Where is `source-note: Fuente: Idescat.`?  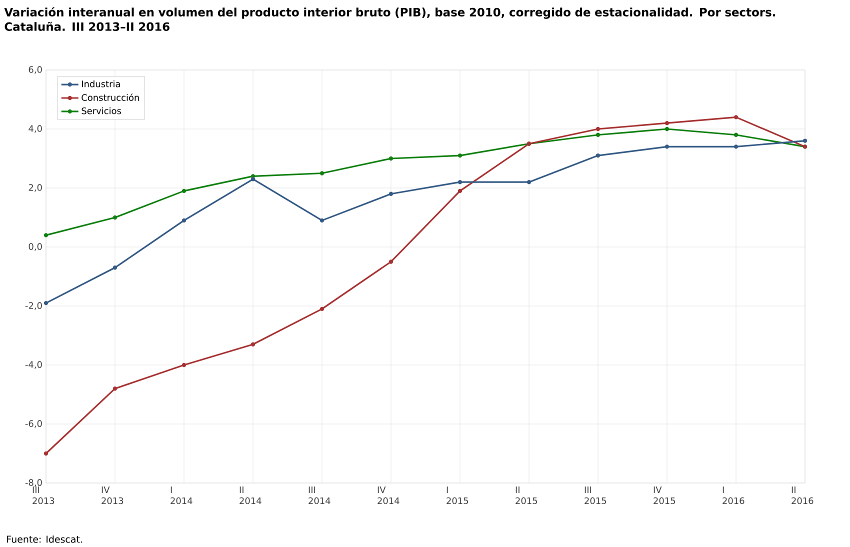 source-note: Fuente: Idescat. is located at coordinates (44, 539).